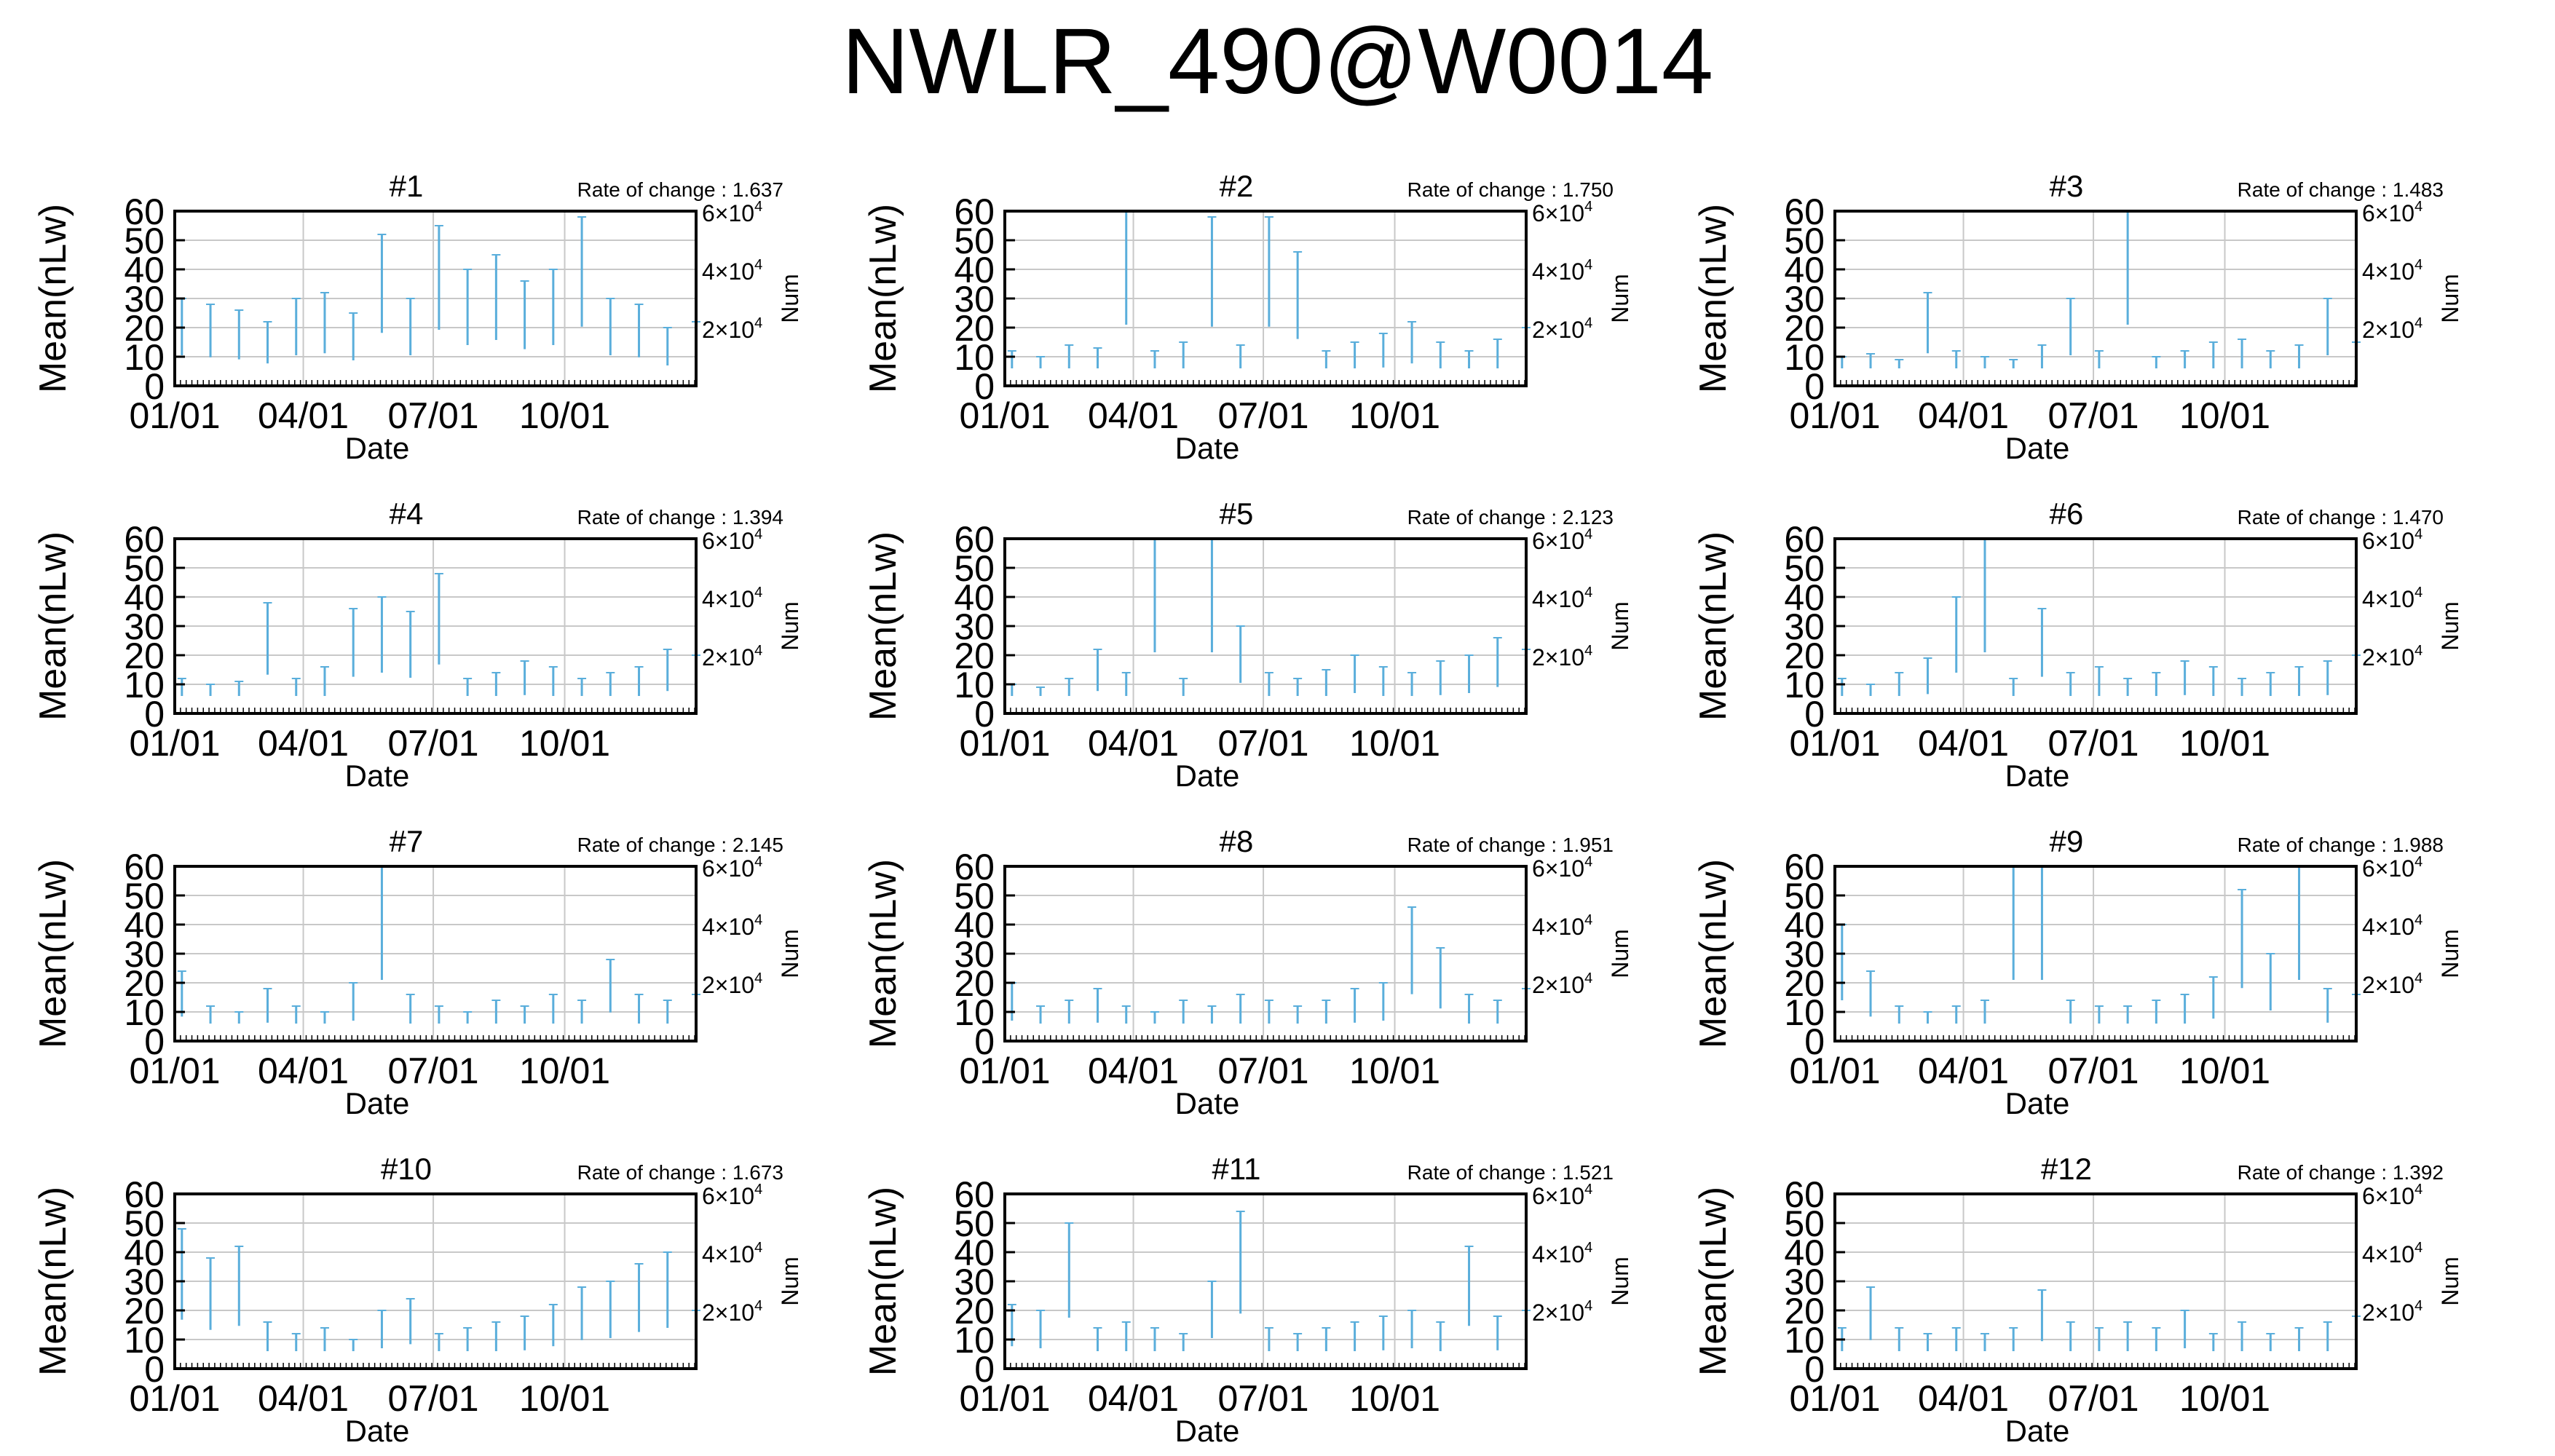 This screenshot has height=1456, width=2555. Describe the element at coordinates (1510, 517) in the screenshot. I see `rate-of-change-label: Rate of change : 2.123` at that location.